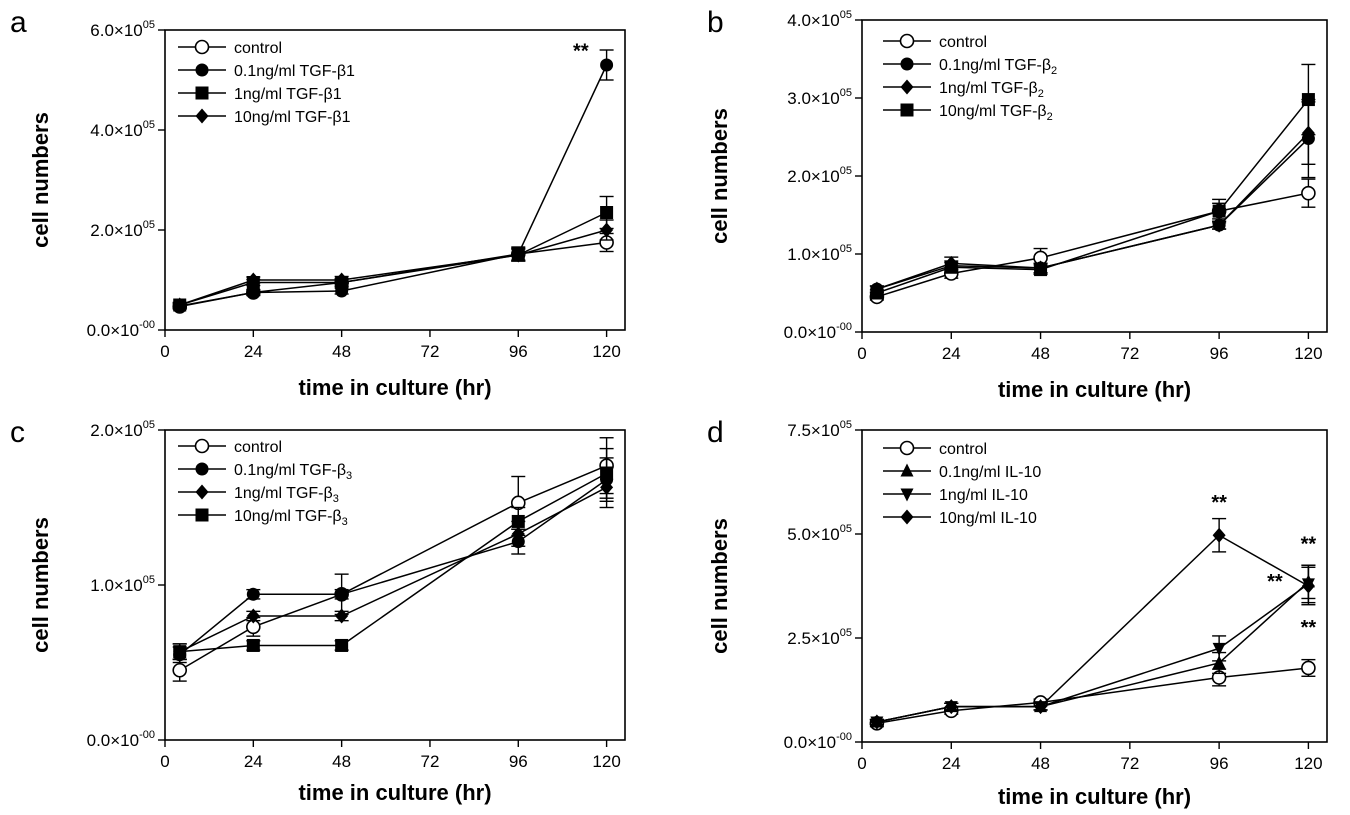 This screenshot has height=815, width=1350. I want to click on legend-label: 1ng/ml TGF-β2, so click(991, 90).